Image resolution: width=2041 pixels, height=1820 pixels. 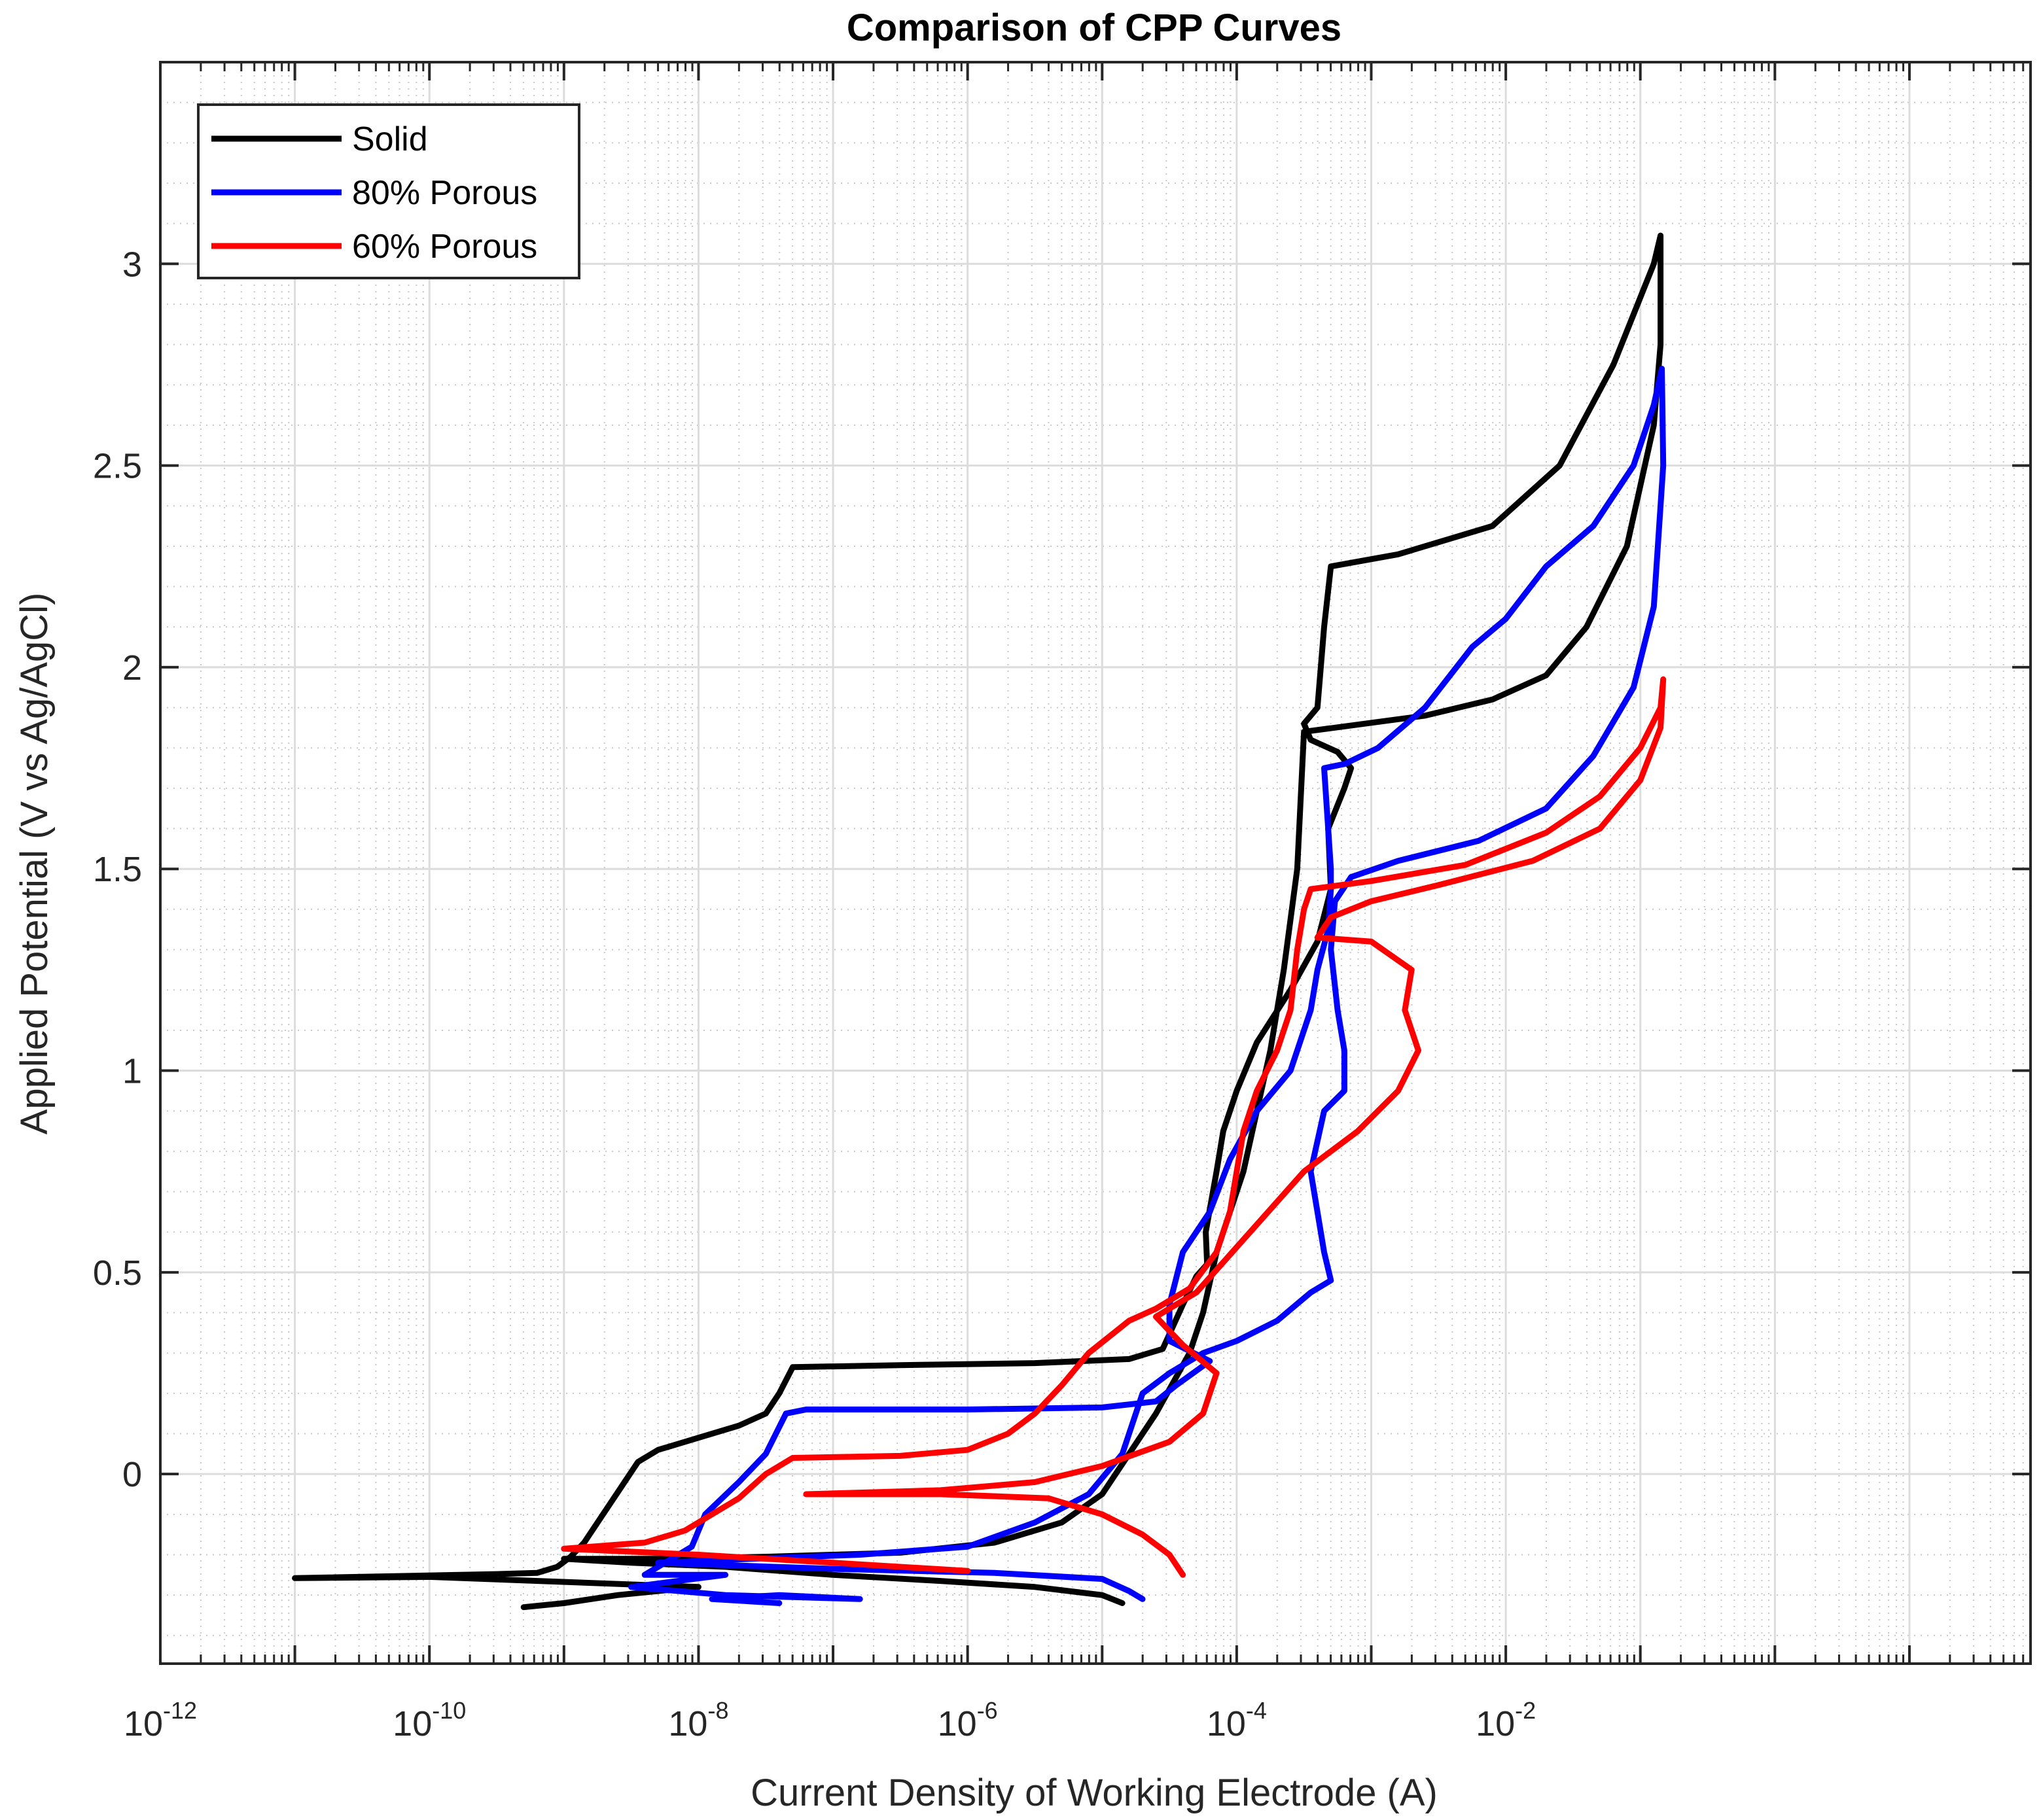 What do you see at coordinates (117, 466) in the screenshot?
I see `y-tick-label: 2.5` at bounding box center [117, 466].